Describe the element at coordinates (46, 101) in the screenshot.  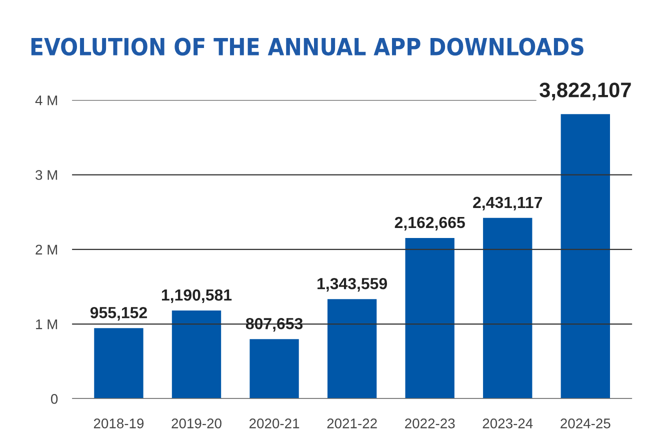
I see `y-tick-label: 4 M` at that location.